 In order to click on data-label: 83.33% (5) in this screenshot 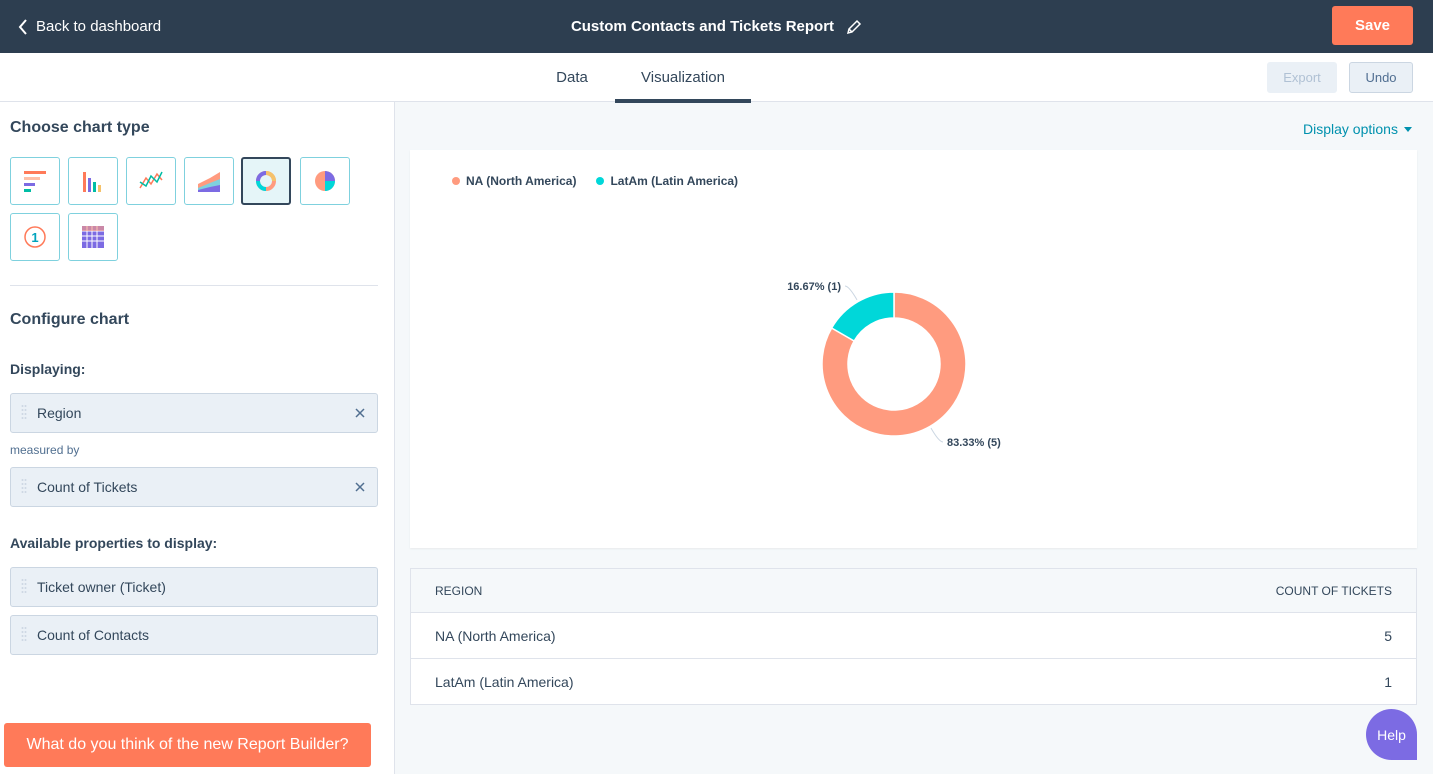, I will do `click(974, 443)`.